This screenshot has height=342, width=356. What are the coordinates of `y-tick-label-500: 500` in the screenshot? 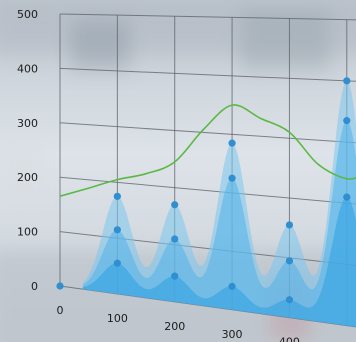 It's located at (27, 14).